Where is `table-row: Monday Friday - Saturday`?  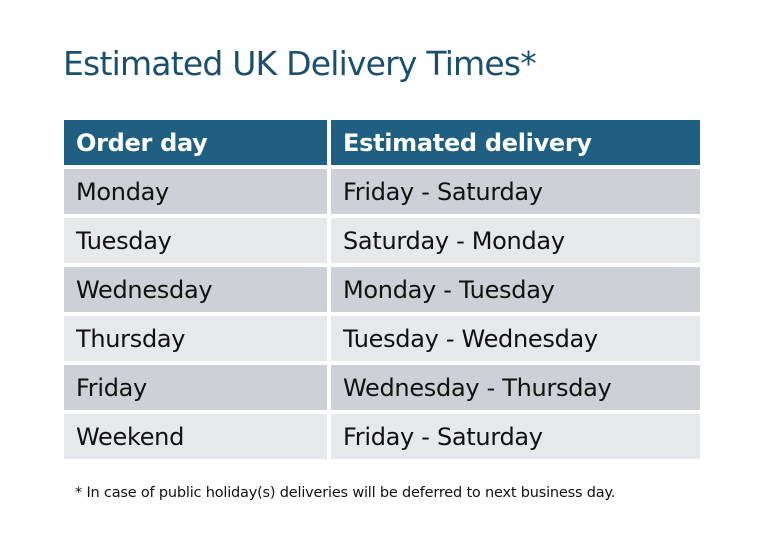 table-row: Monday Friday - Saturday is located at coordinates (382, 191).